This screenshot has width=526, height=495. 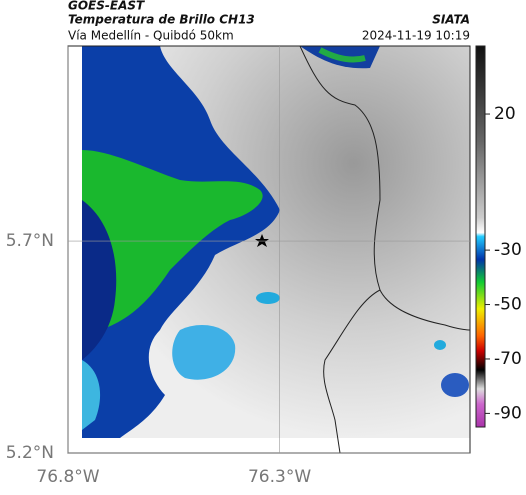 What do you see at coordinates (508, 359) in the screenshot?
I see `colorbar-tick-label: -70` at bounding box center [508, 359].